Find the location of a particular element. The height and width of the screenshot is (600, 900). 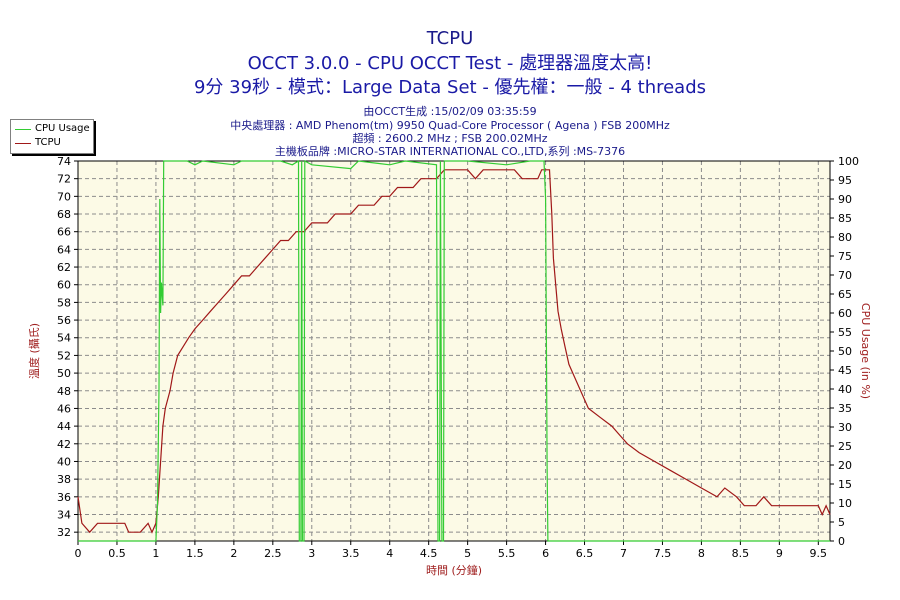

x-tick-label: 6.5 is located at coordinates (585, 553).